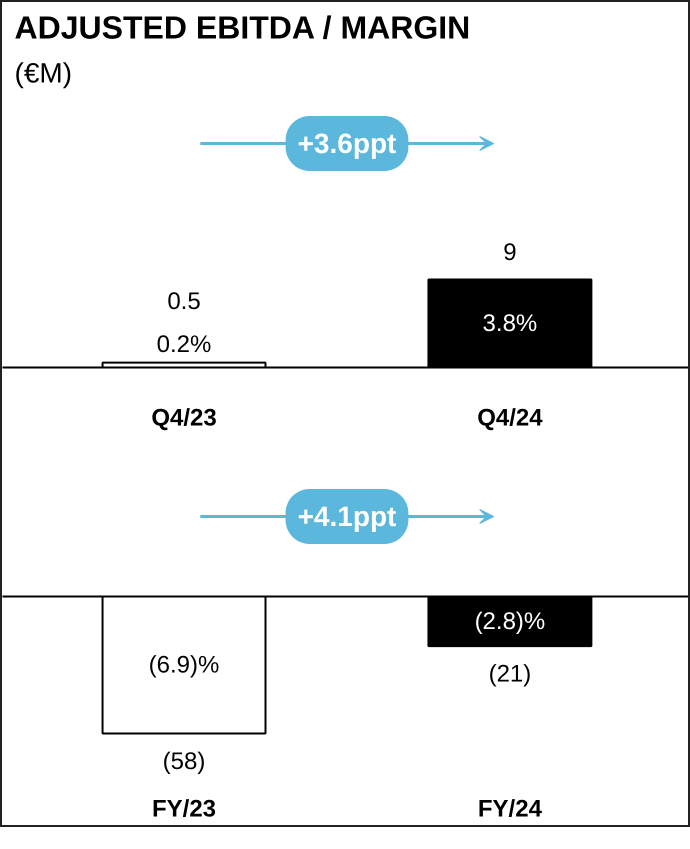 The height and width of the screenshot is (849, 690). What do you see at coordinates (510, 674) in the screenshot?
I see `data-label: (21)` at bounding box center [510, 674].